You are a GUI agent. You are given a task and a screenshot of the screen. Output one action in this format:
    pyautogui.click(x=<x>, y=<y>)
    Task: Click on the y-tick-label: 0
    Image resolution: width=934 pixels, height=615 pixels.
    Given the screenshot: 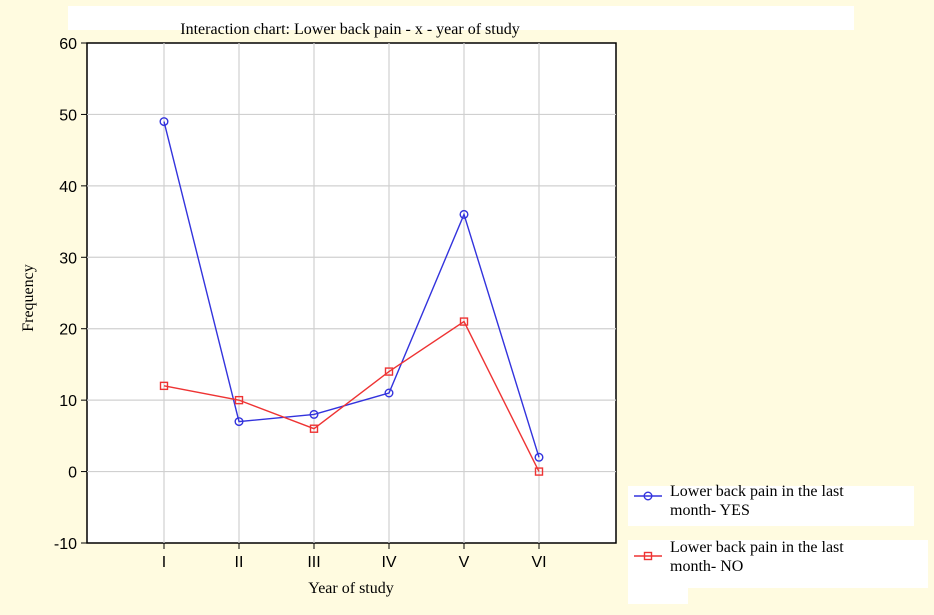 What is the action you would take?
    pyautogui.click(x=72, y=473)
    